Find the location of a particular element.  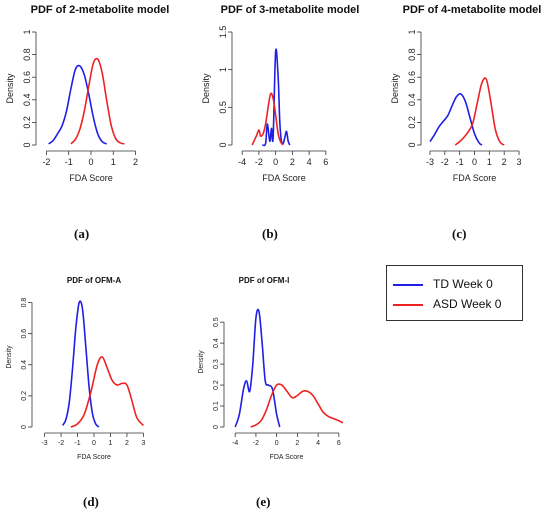

y-tick-label-c: 0.2 is located at coordinates (412, 122).